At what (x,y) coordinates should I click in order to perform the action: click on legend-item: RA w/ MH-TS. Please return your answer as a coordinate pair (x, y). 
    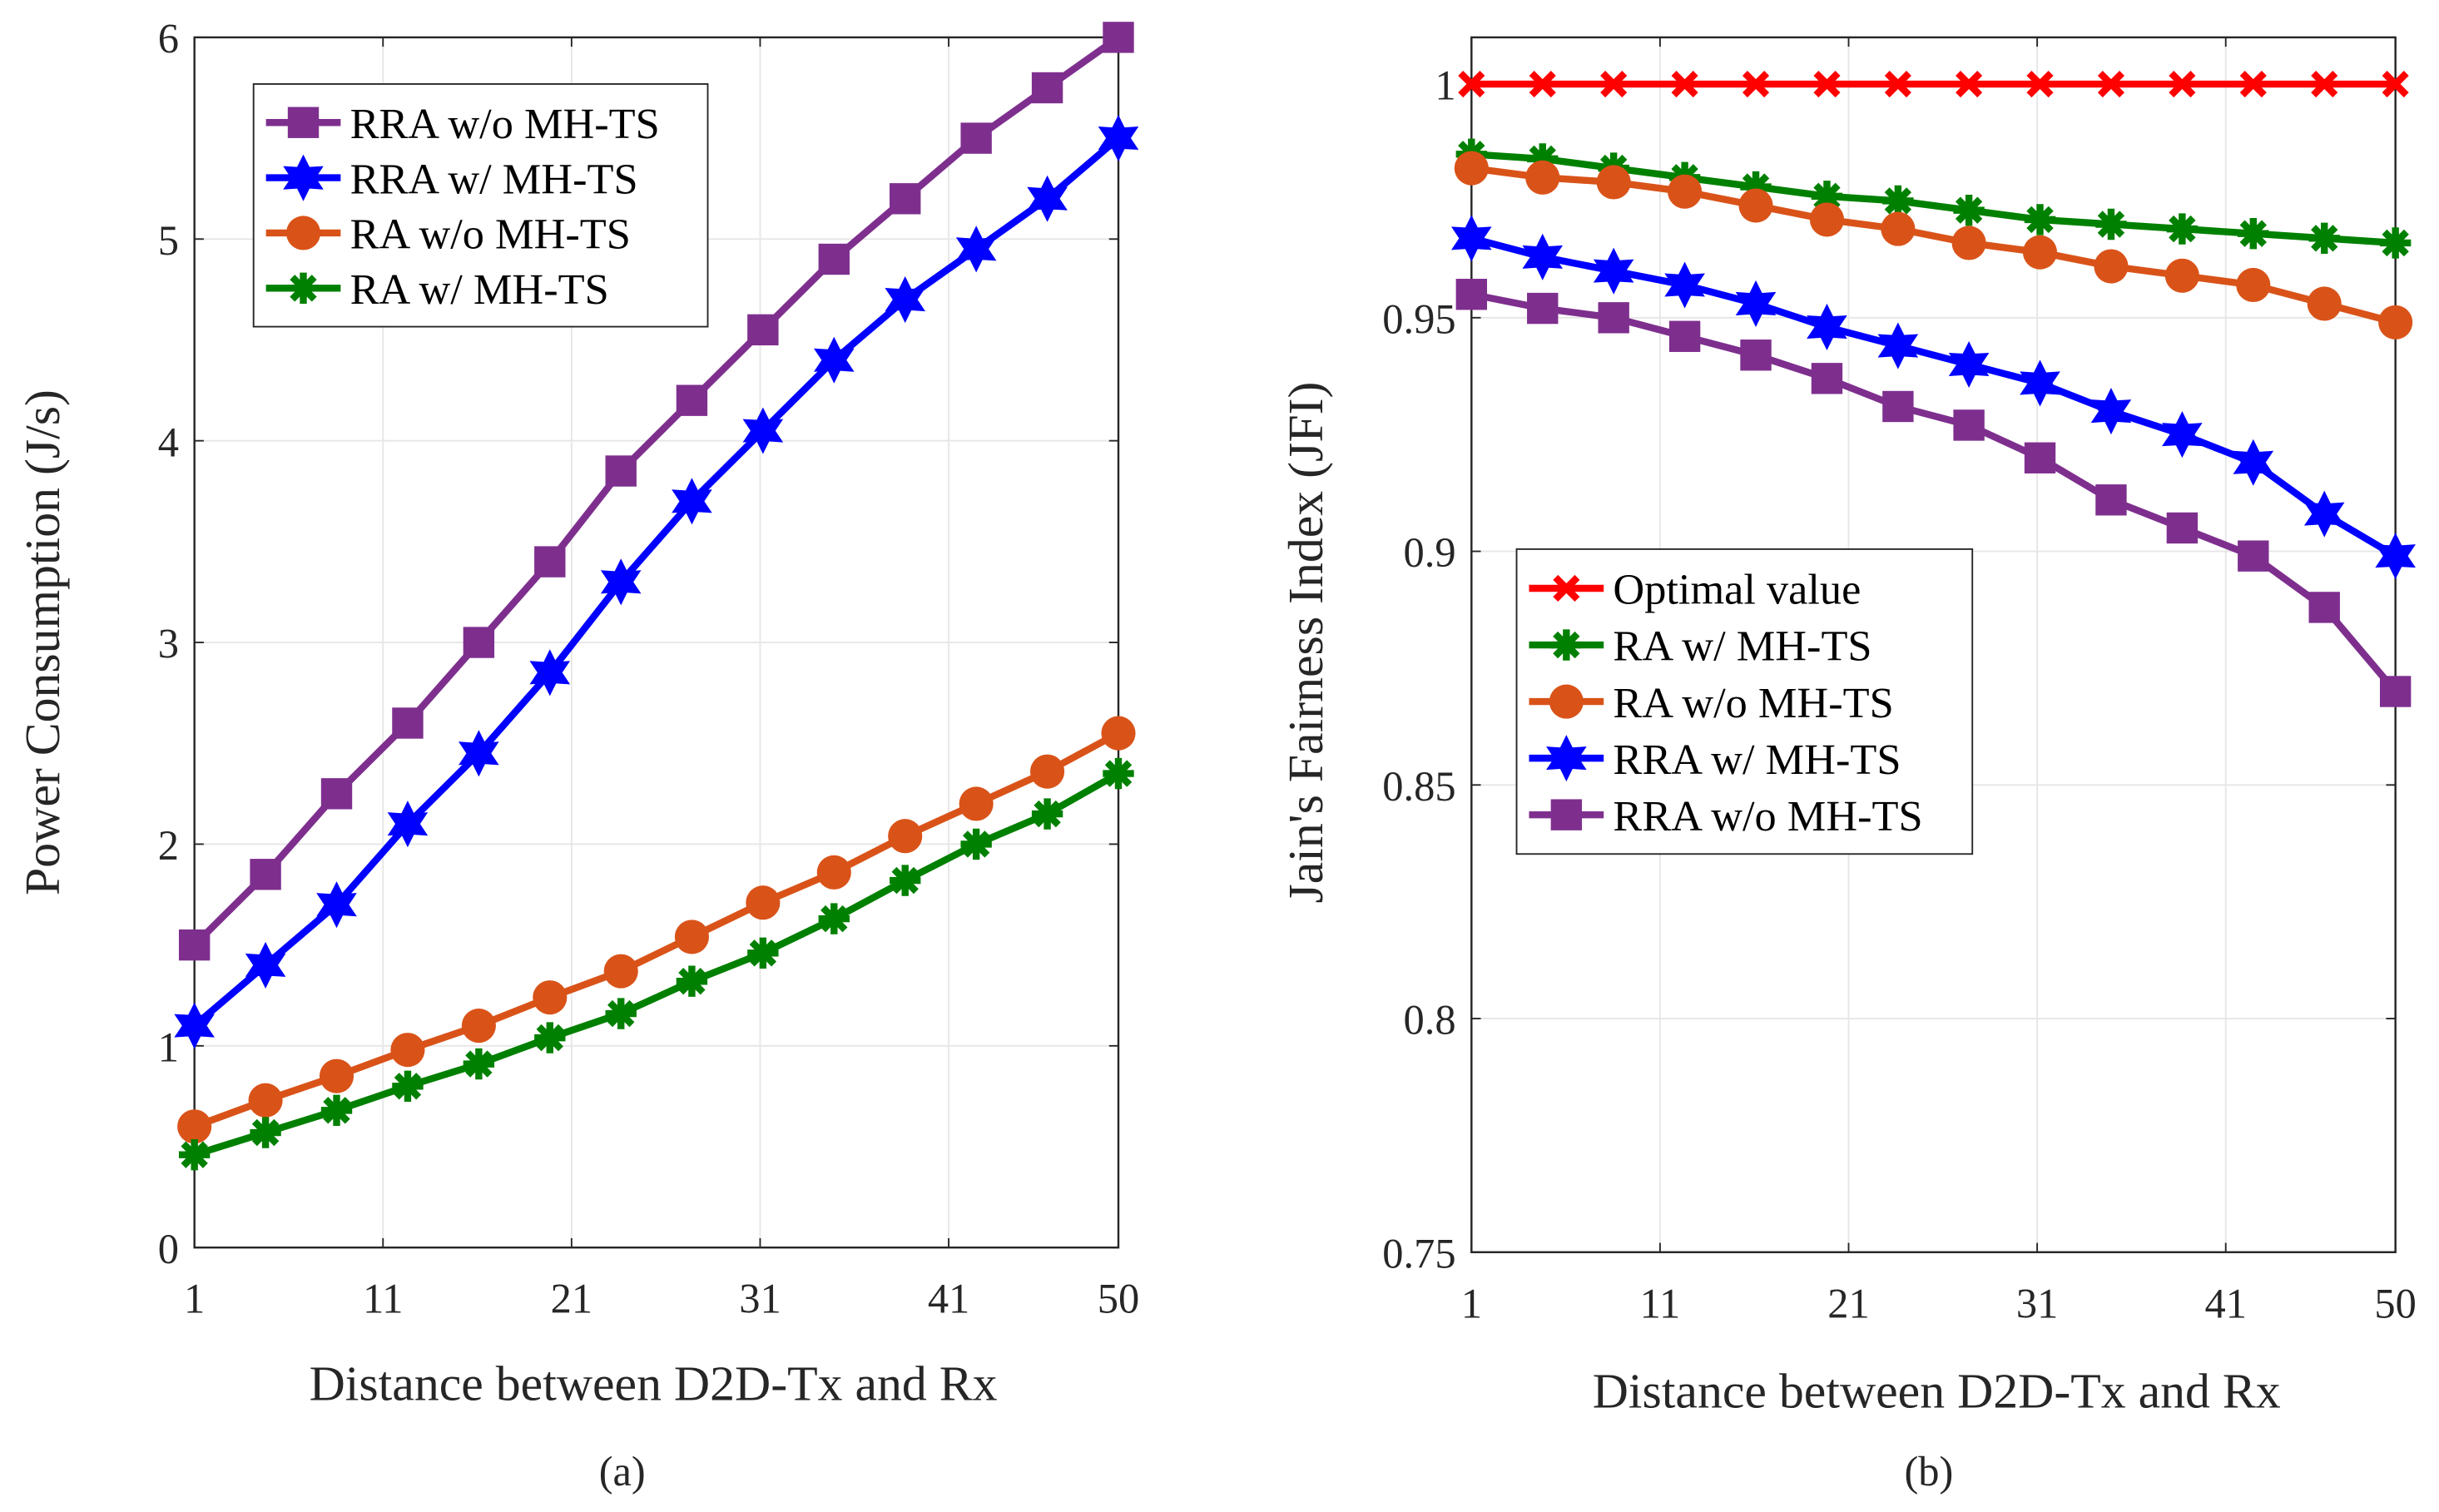
    Looking at the image, I should click on (437, 289).